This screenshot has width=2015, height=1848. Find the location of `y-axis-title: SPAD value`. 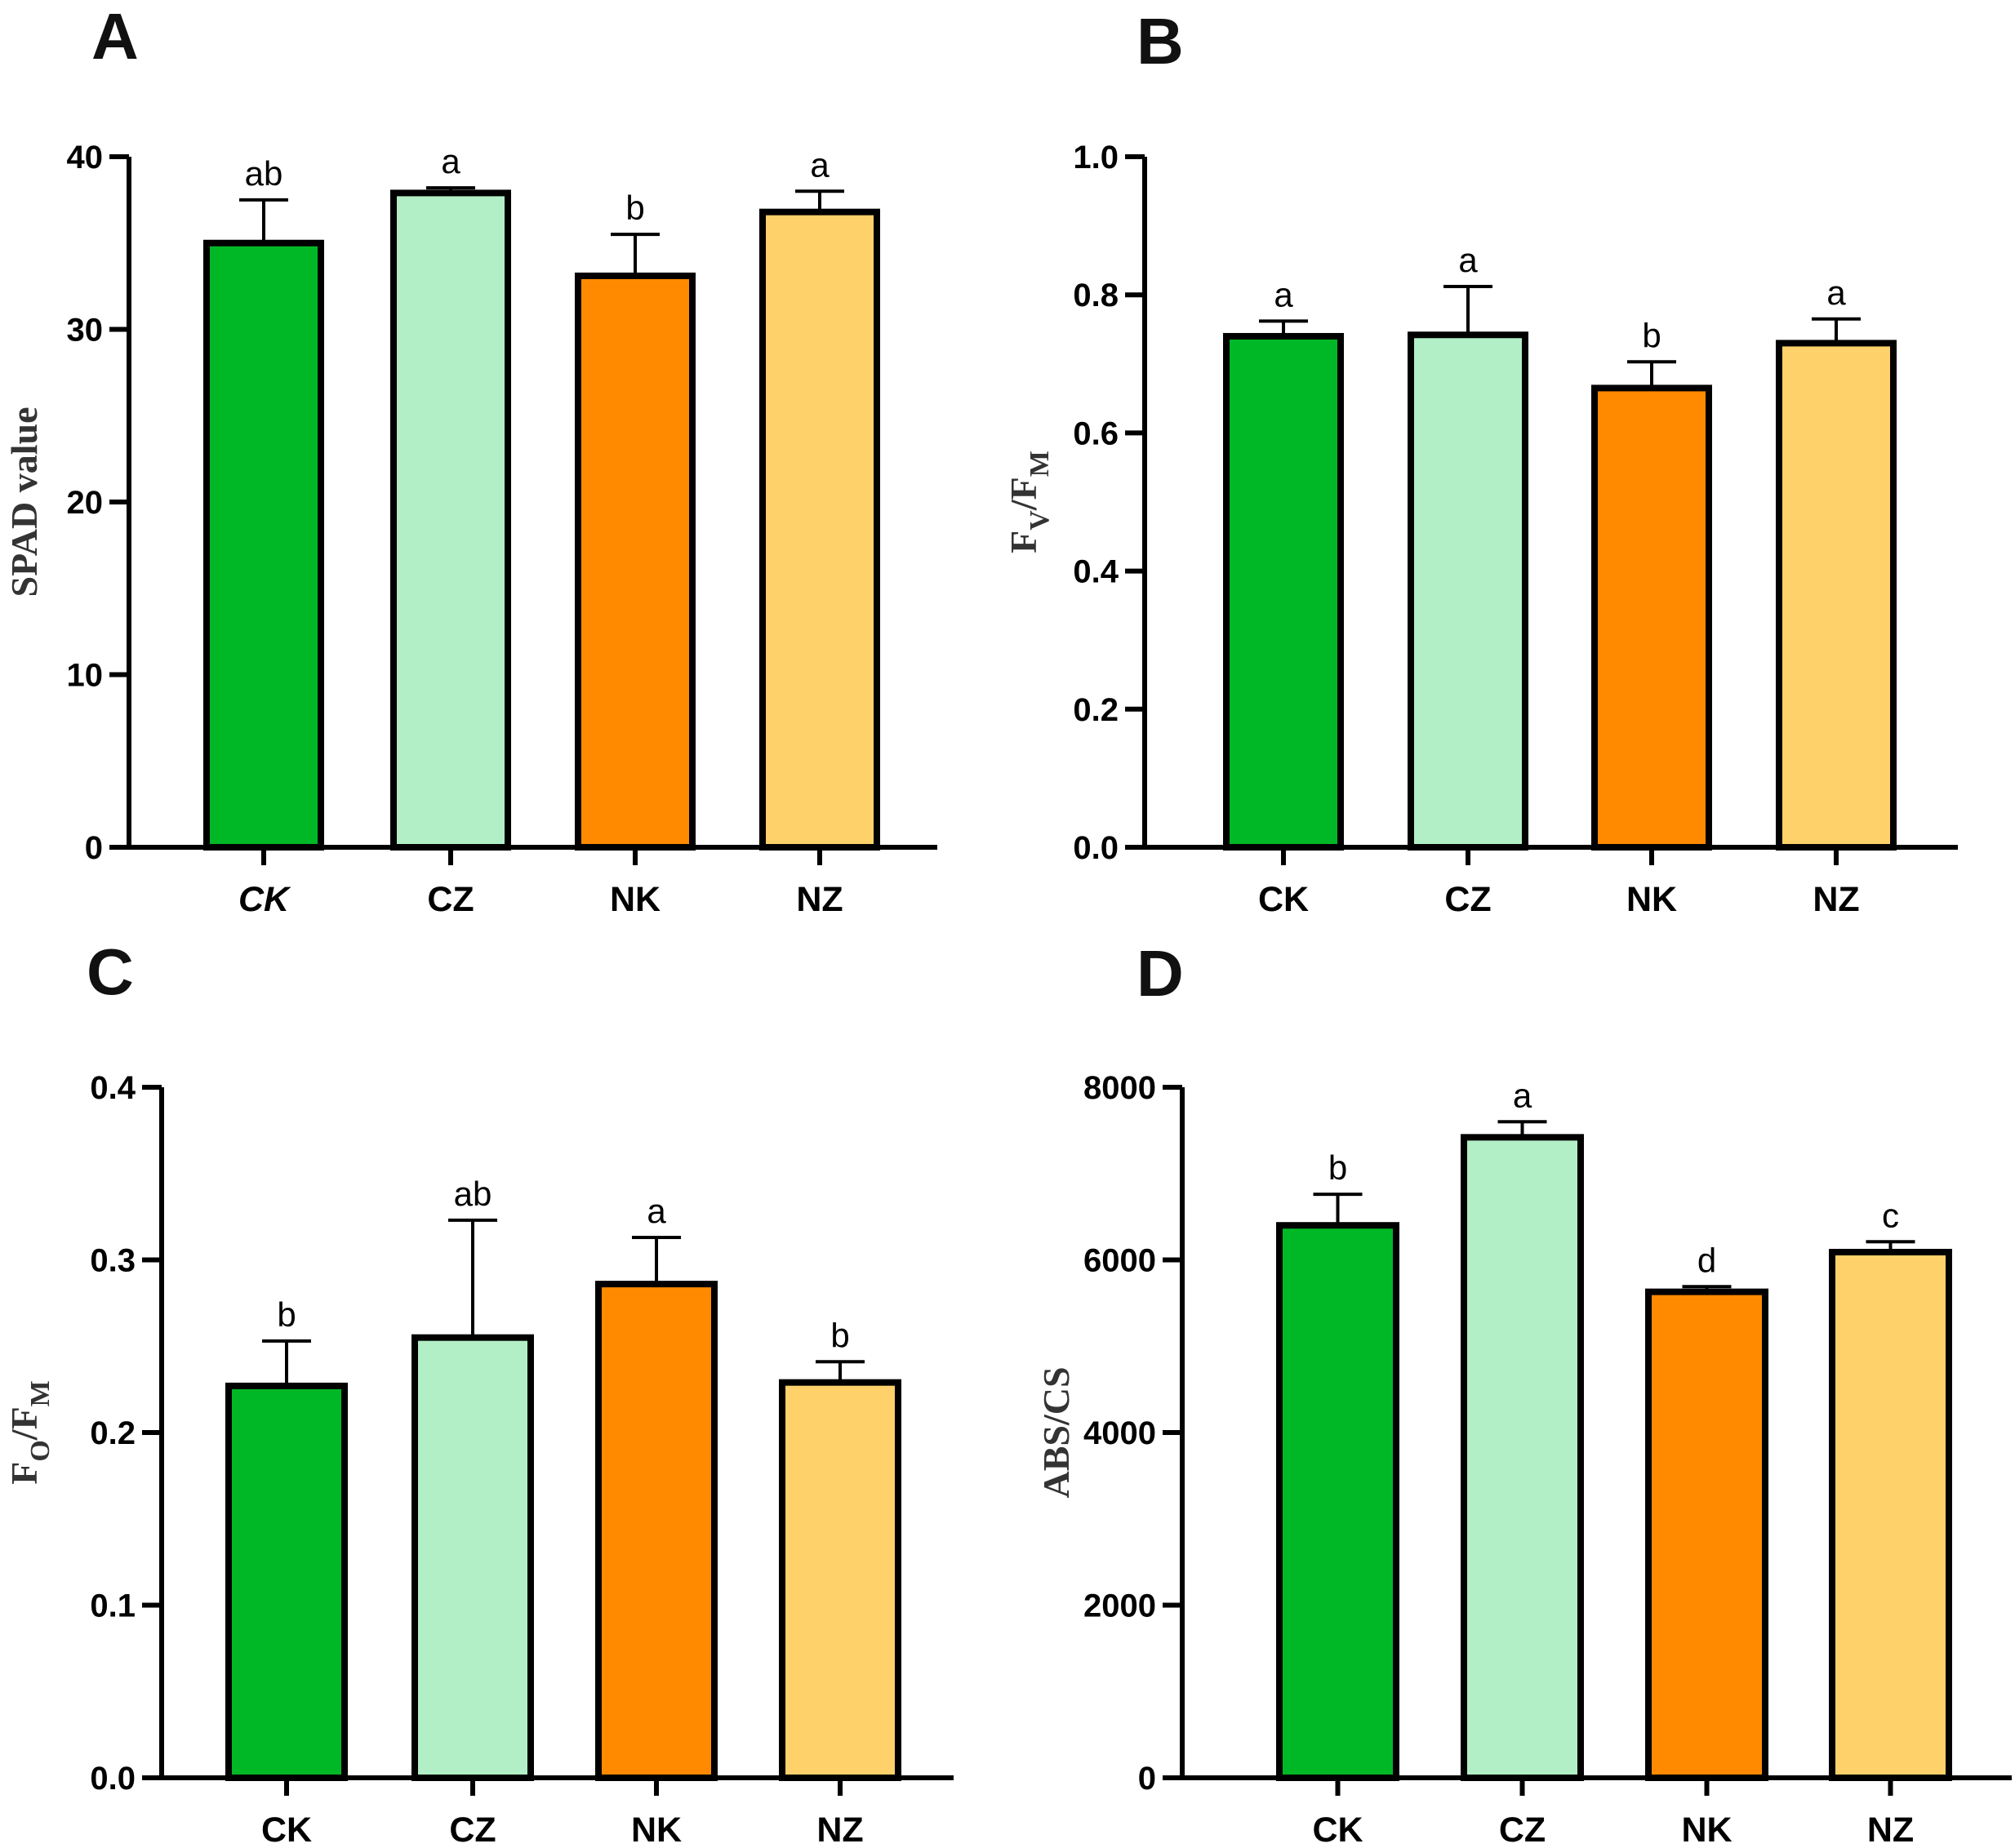

y-axis-title: SPAD value is located at coordinates (24, 502).